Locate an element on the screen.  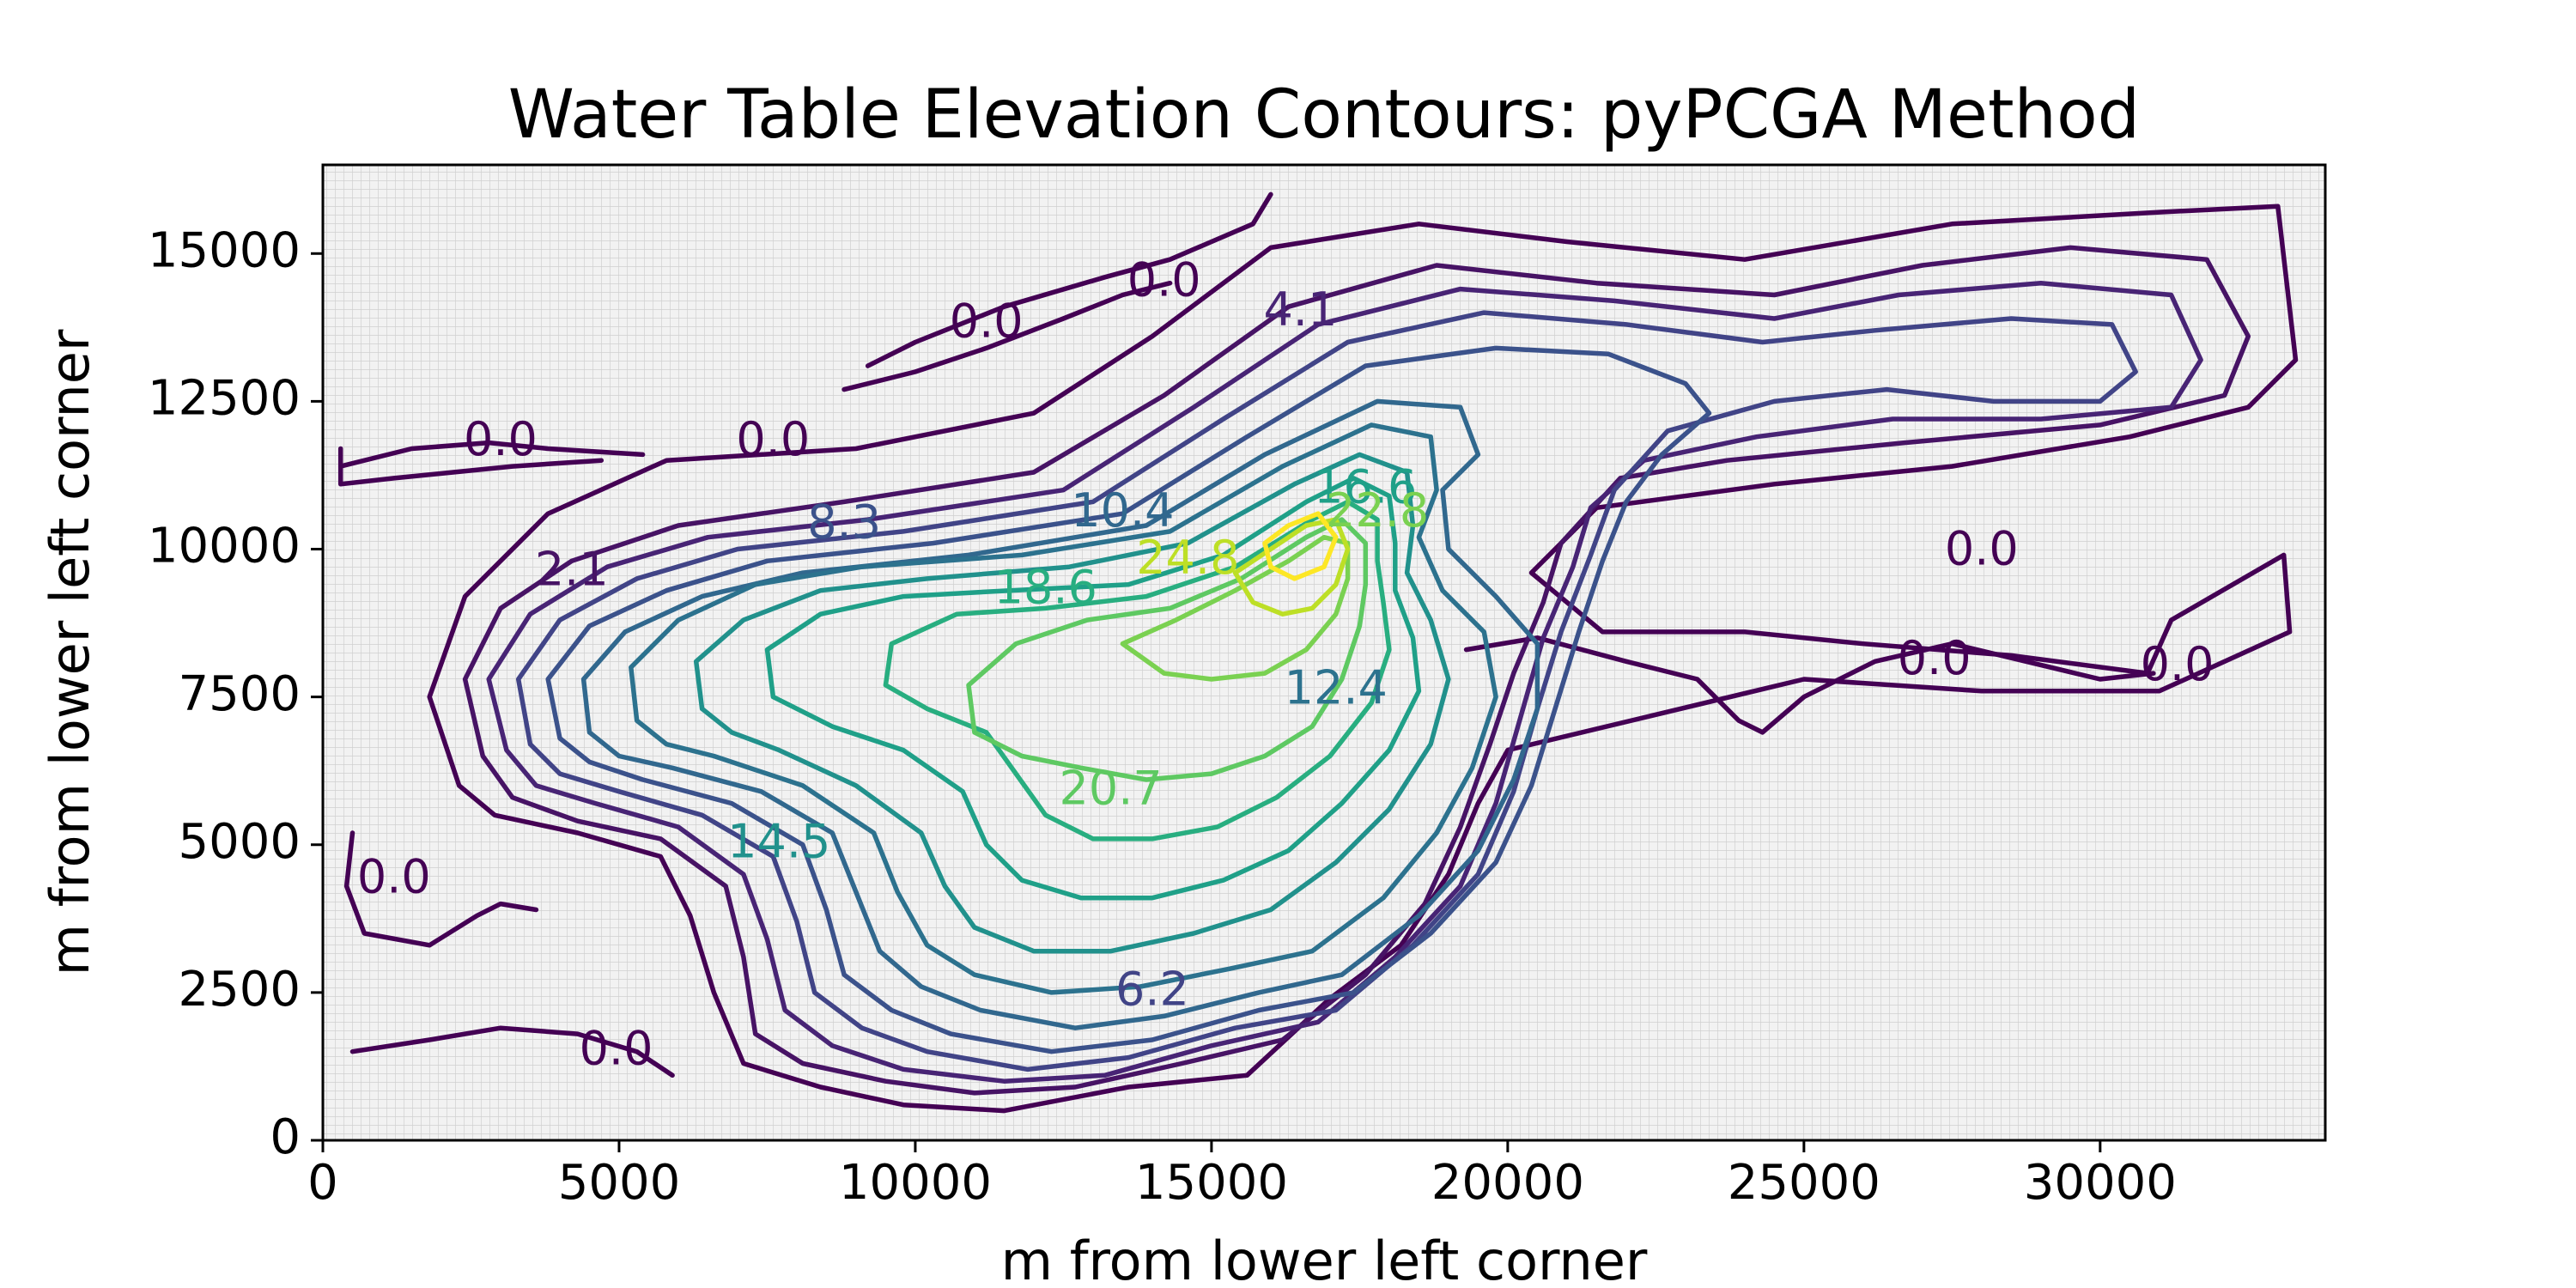
contour-label-9: 2.1 is located at coordinates (572, 570).